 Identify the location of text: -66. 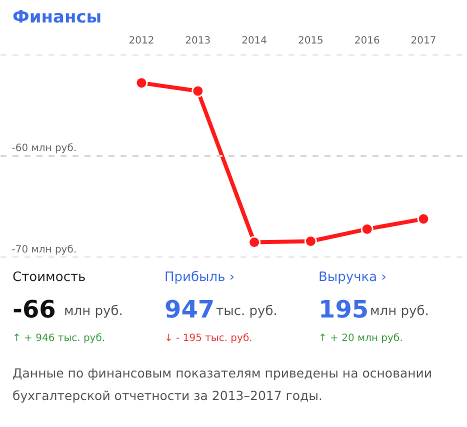
(34, 310).